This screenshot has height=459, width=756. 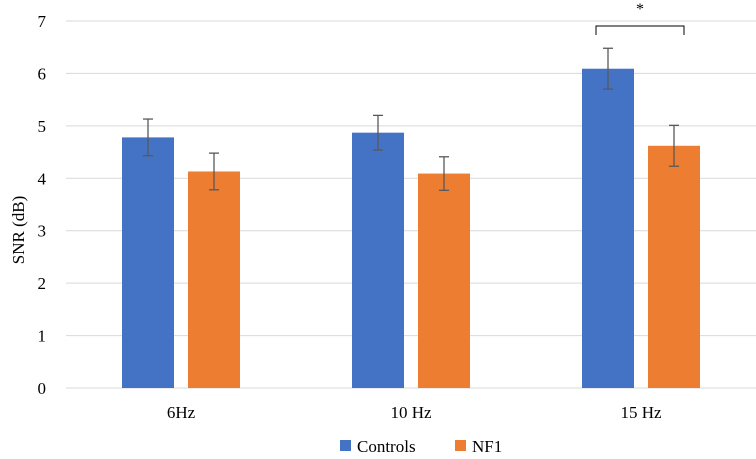 What do you see at coordinates (421, 446) in the screenshot?
I see `legend: Controls NF1` at bounding box center [421, 446].